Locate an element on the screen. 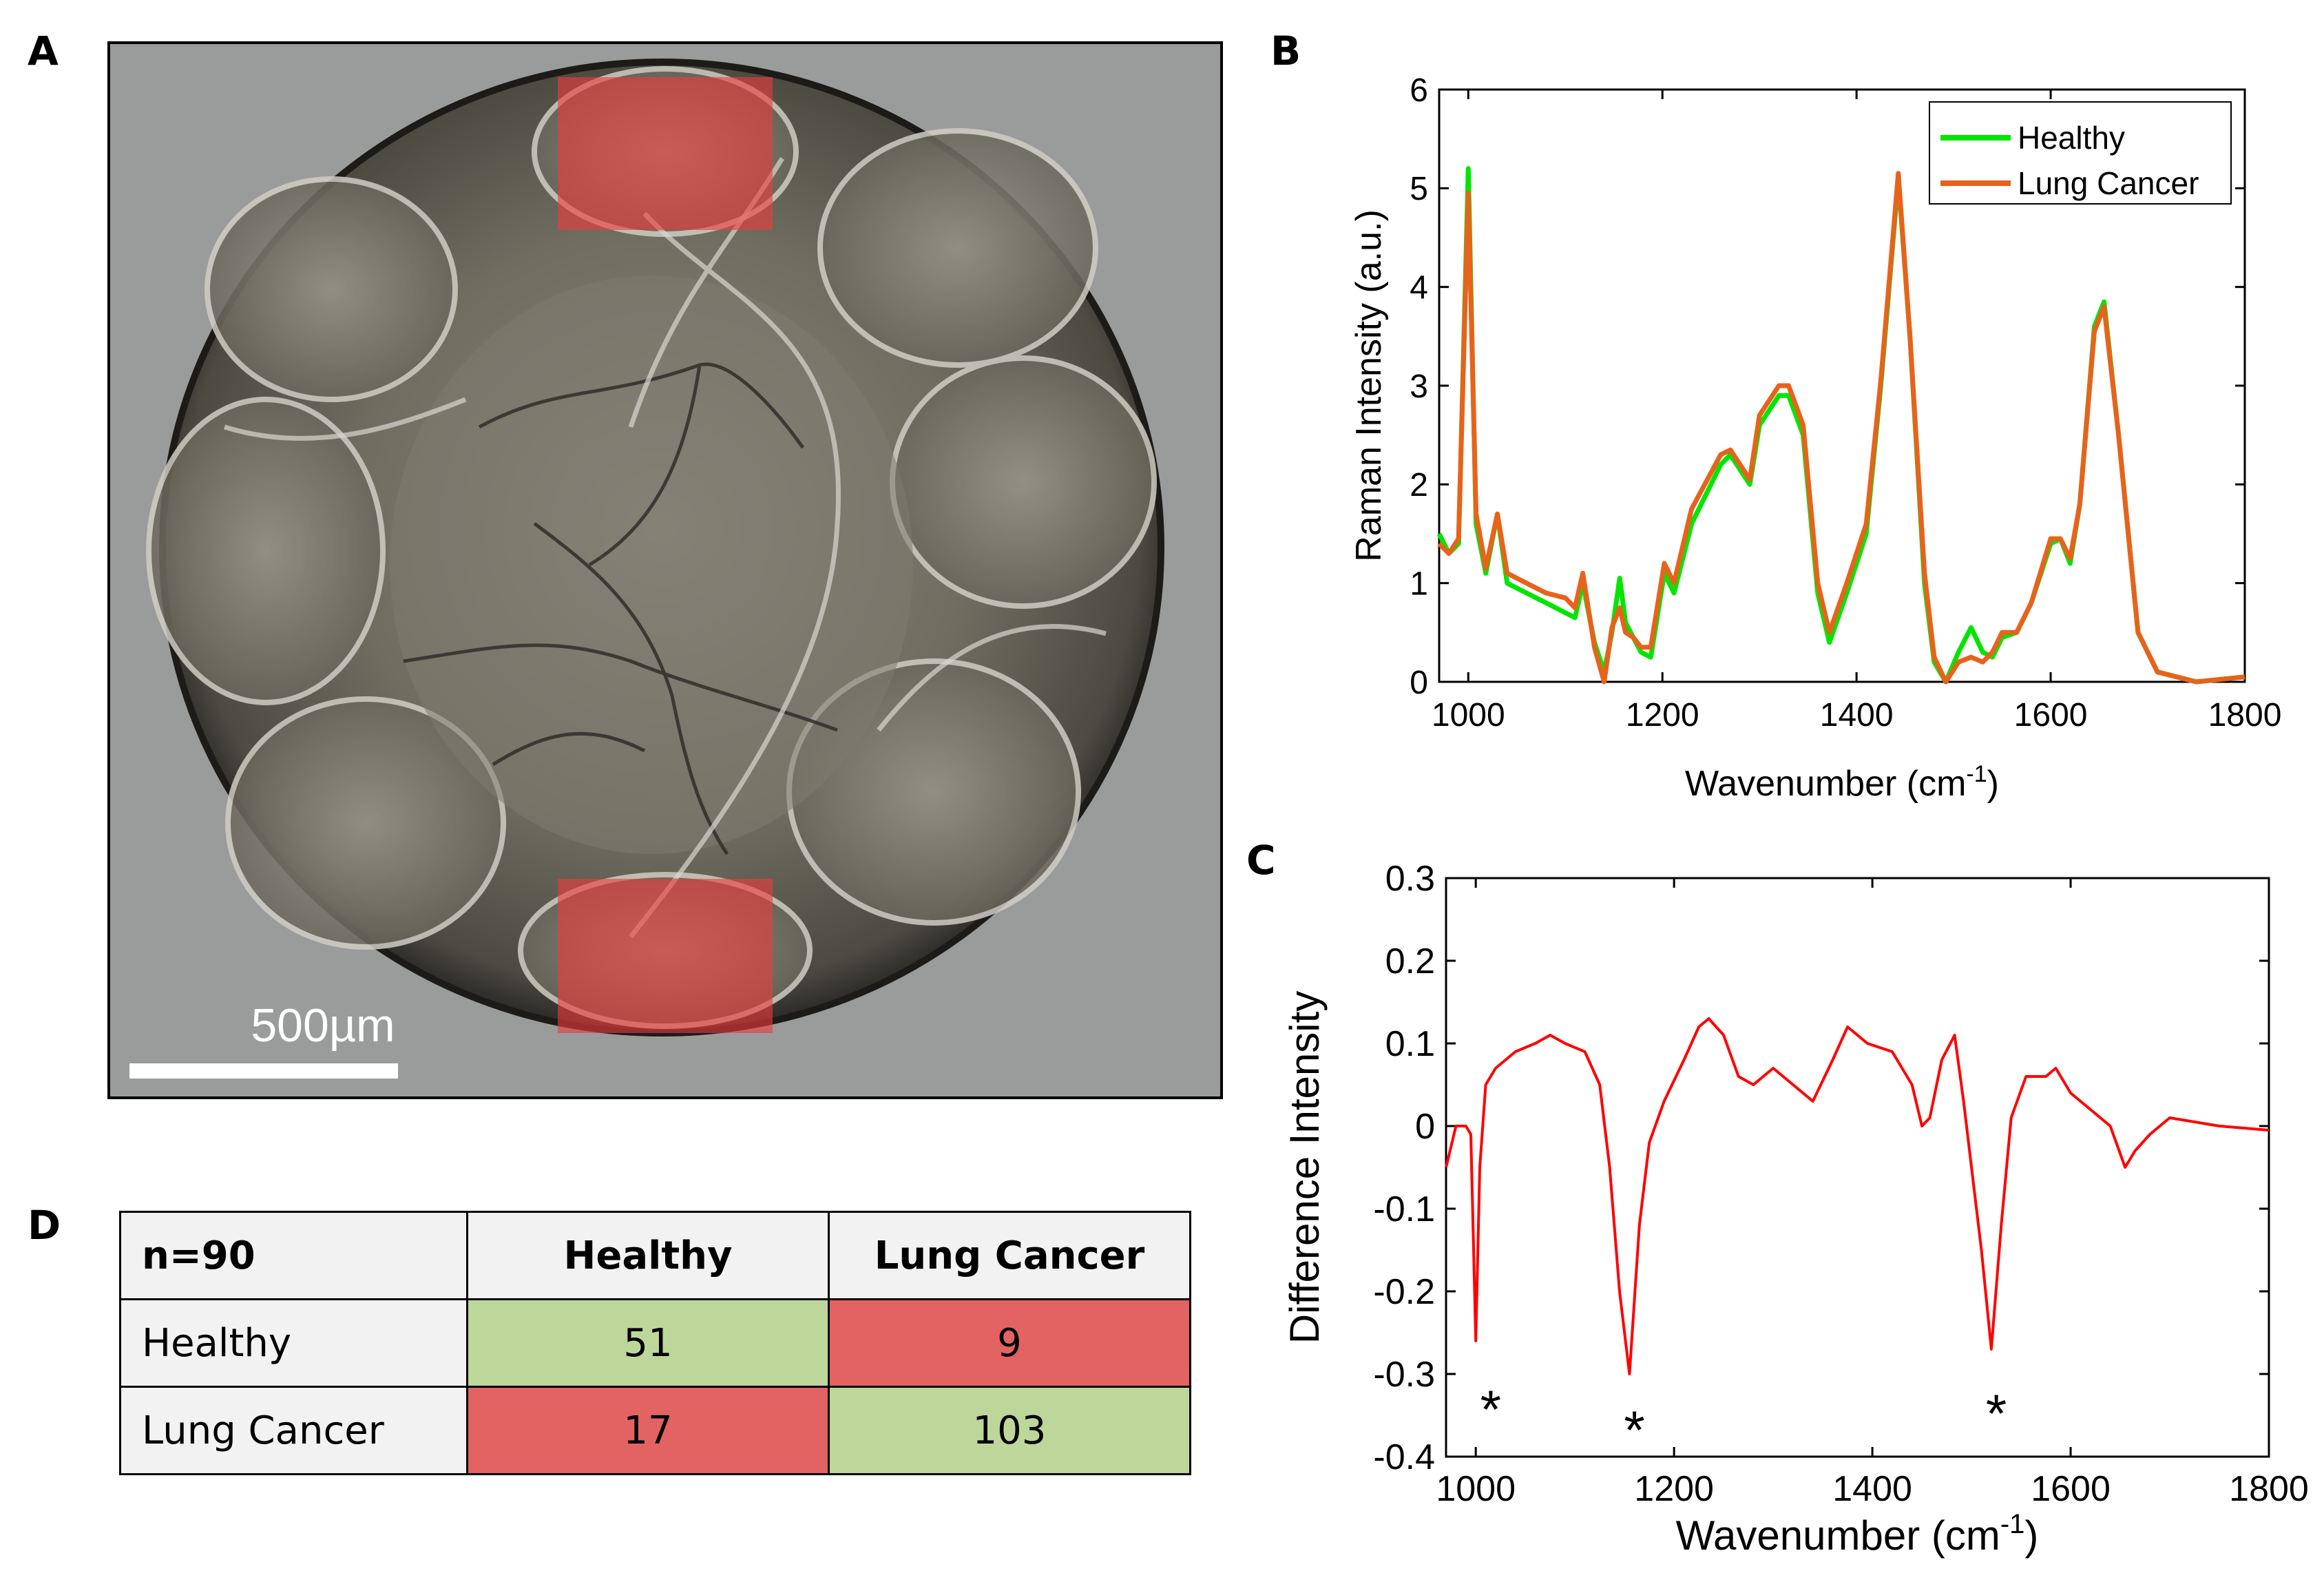 Image resolution: width=2324 pixels, height=1593 pixels. panel-label-c: C is located at coordinates (1261, 860).